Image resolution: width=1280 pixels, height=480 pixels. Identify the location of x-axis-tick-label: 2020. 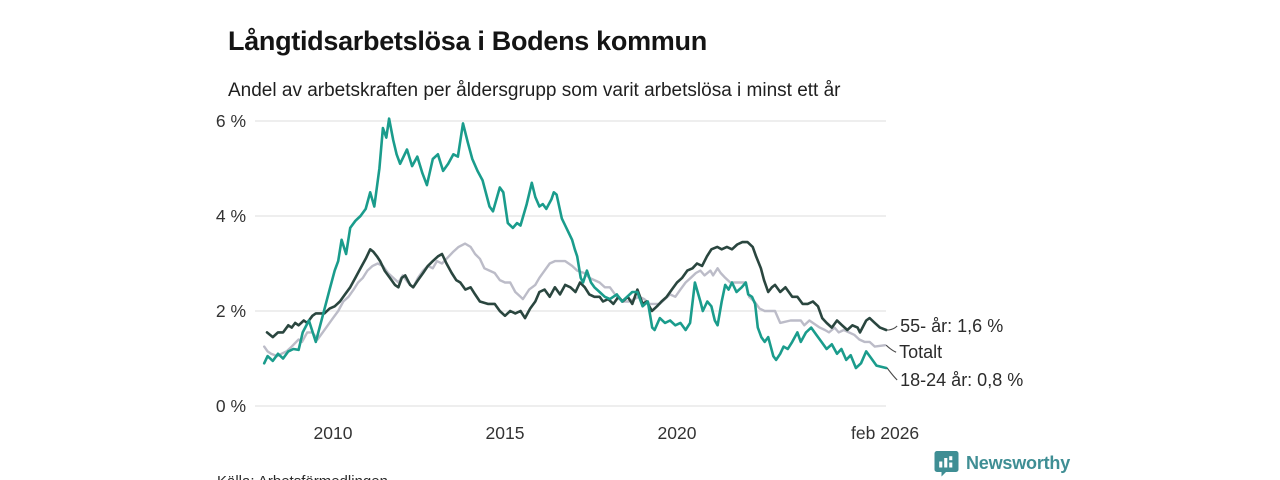
(677, 433).